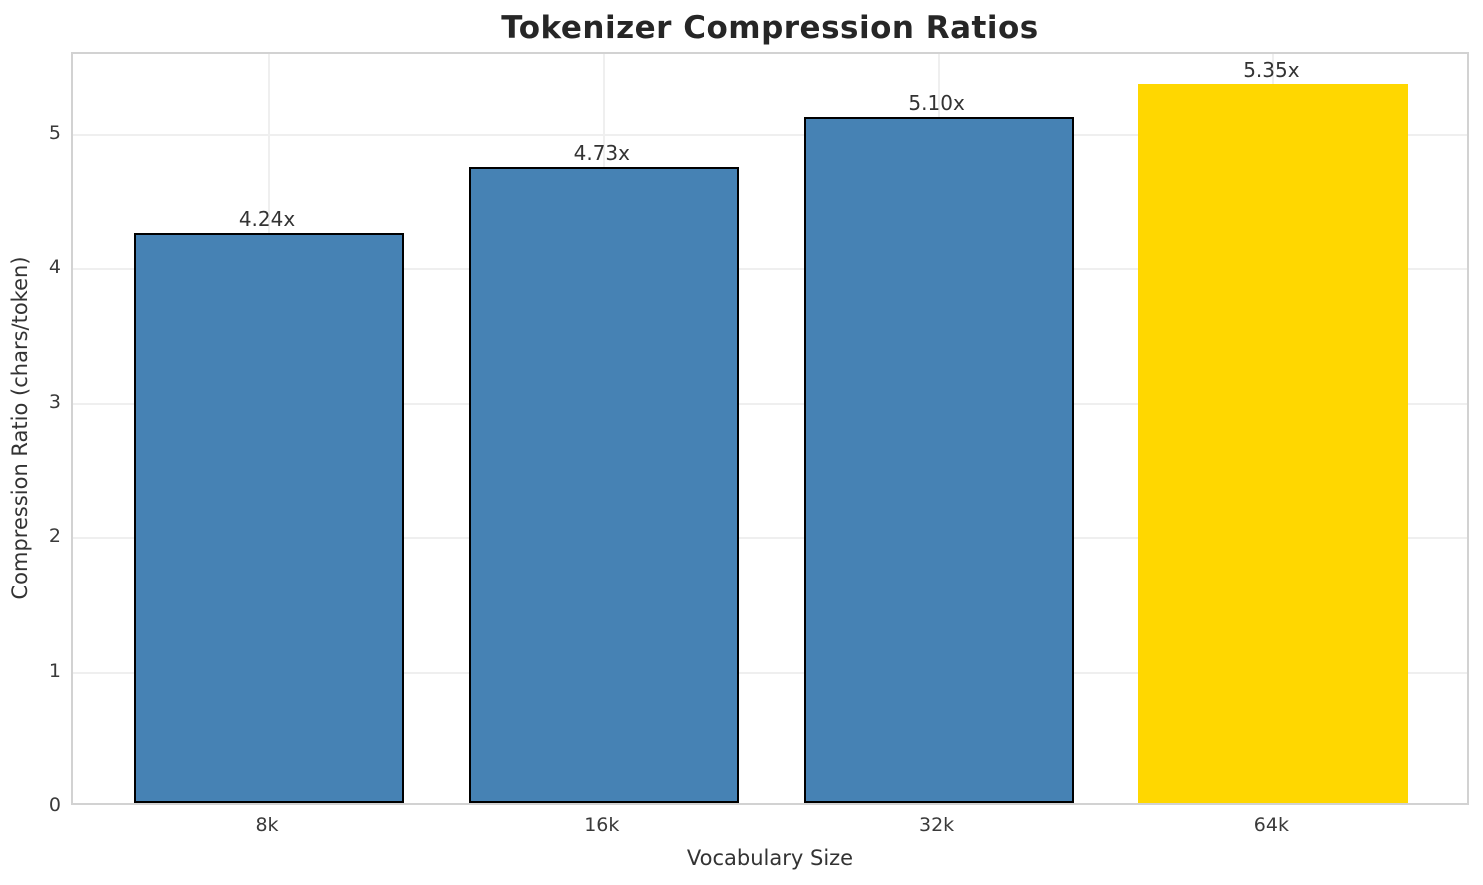 Image resolution: width=1483 pixels, height=885 pixels. What do you see at coordinates (603, 484) in the screenshot?
I see `bar-16k` at bounding box center [603, 484].